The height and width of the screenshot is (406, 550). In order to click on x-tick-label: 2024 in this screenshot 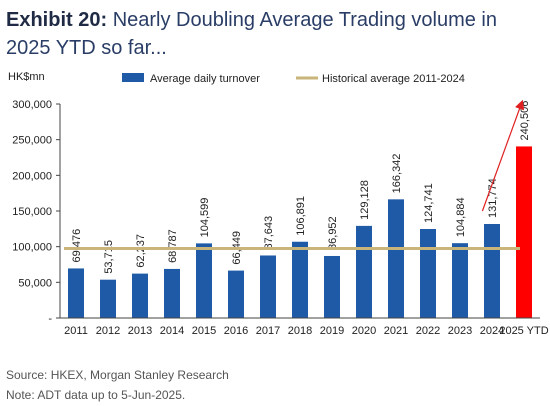, I will do `click(492, 331)`.